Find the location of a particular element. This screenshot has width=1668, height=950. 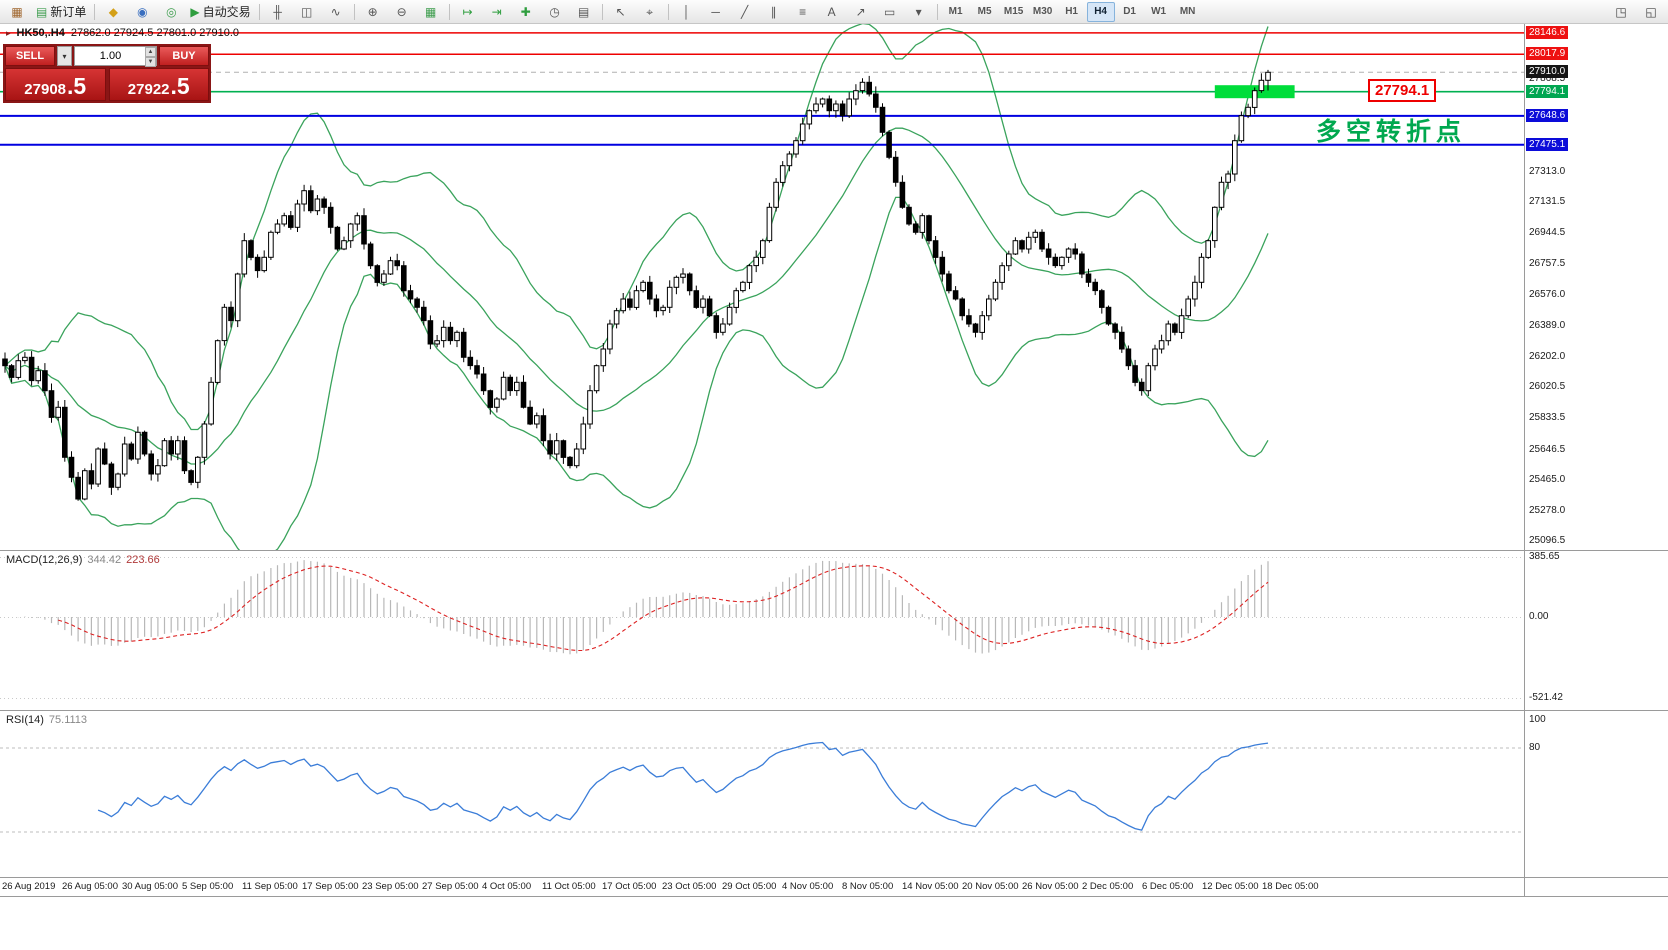

arrows-tool-icon: ↗ is located at coordinates (860, 11).